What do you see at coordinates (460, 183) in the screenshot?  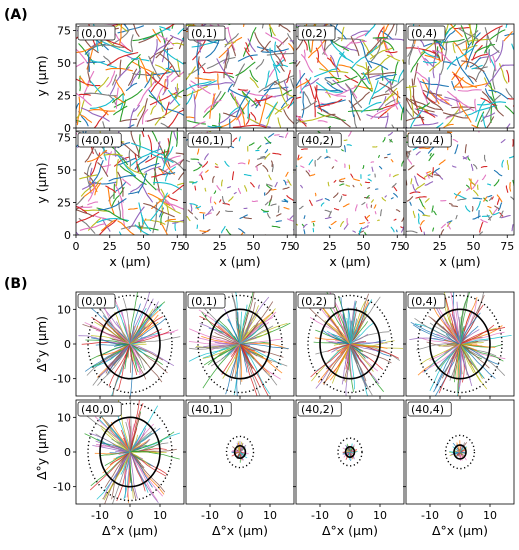 I see `axes-frame` at bounding box center [460, 183].